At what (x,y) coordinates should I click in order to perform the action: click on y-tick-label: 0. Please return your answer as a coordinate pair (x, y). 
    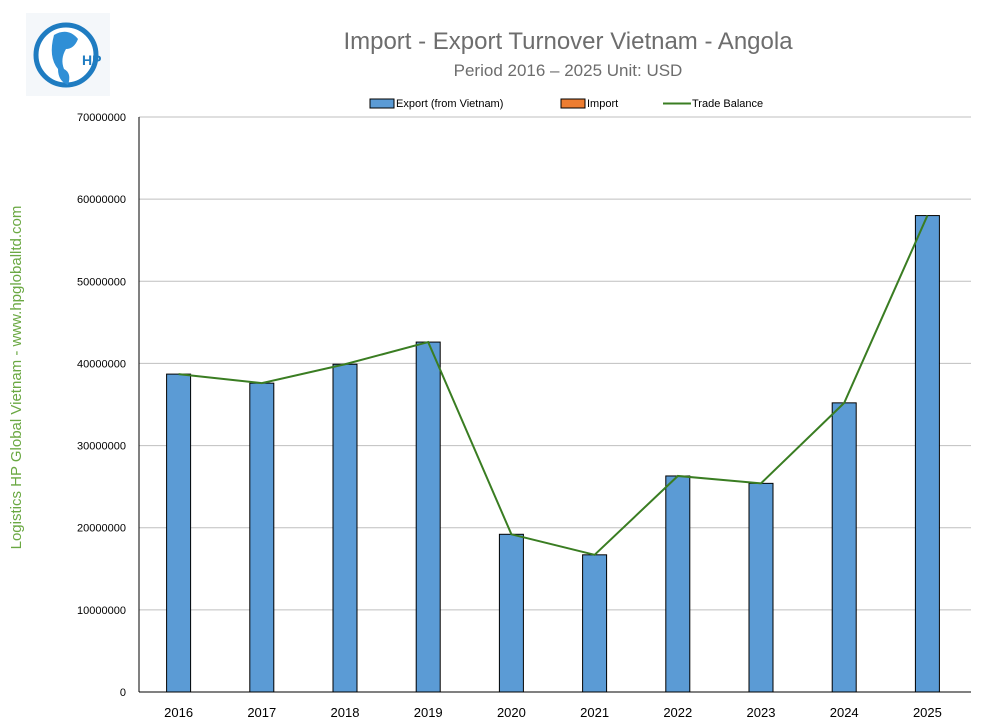
    Looking at the image, I should click on (123, 693).